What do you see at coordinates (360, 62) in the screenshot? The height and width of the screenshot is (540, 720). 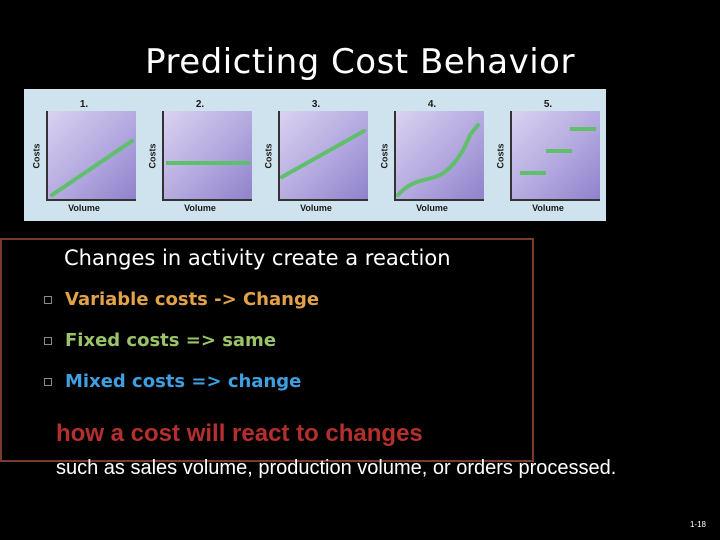 I see `slide-title: Predicting Cost Behavior` at bounding box center [360, 62].